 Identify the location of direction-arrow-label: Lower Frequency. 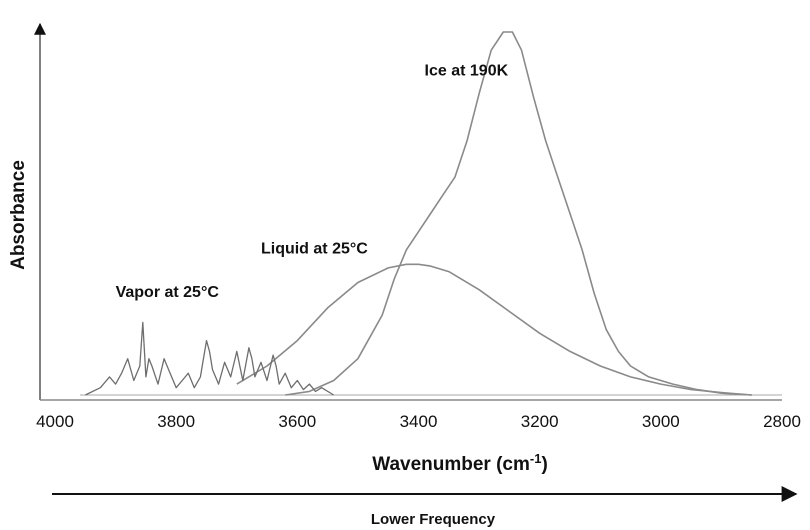
(433, 519).